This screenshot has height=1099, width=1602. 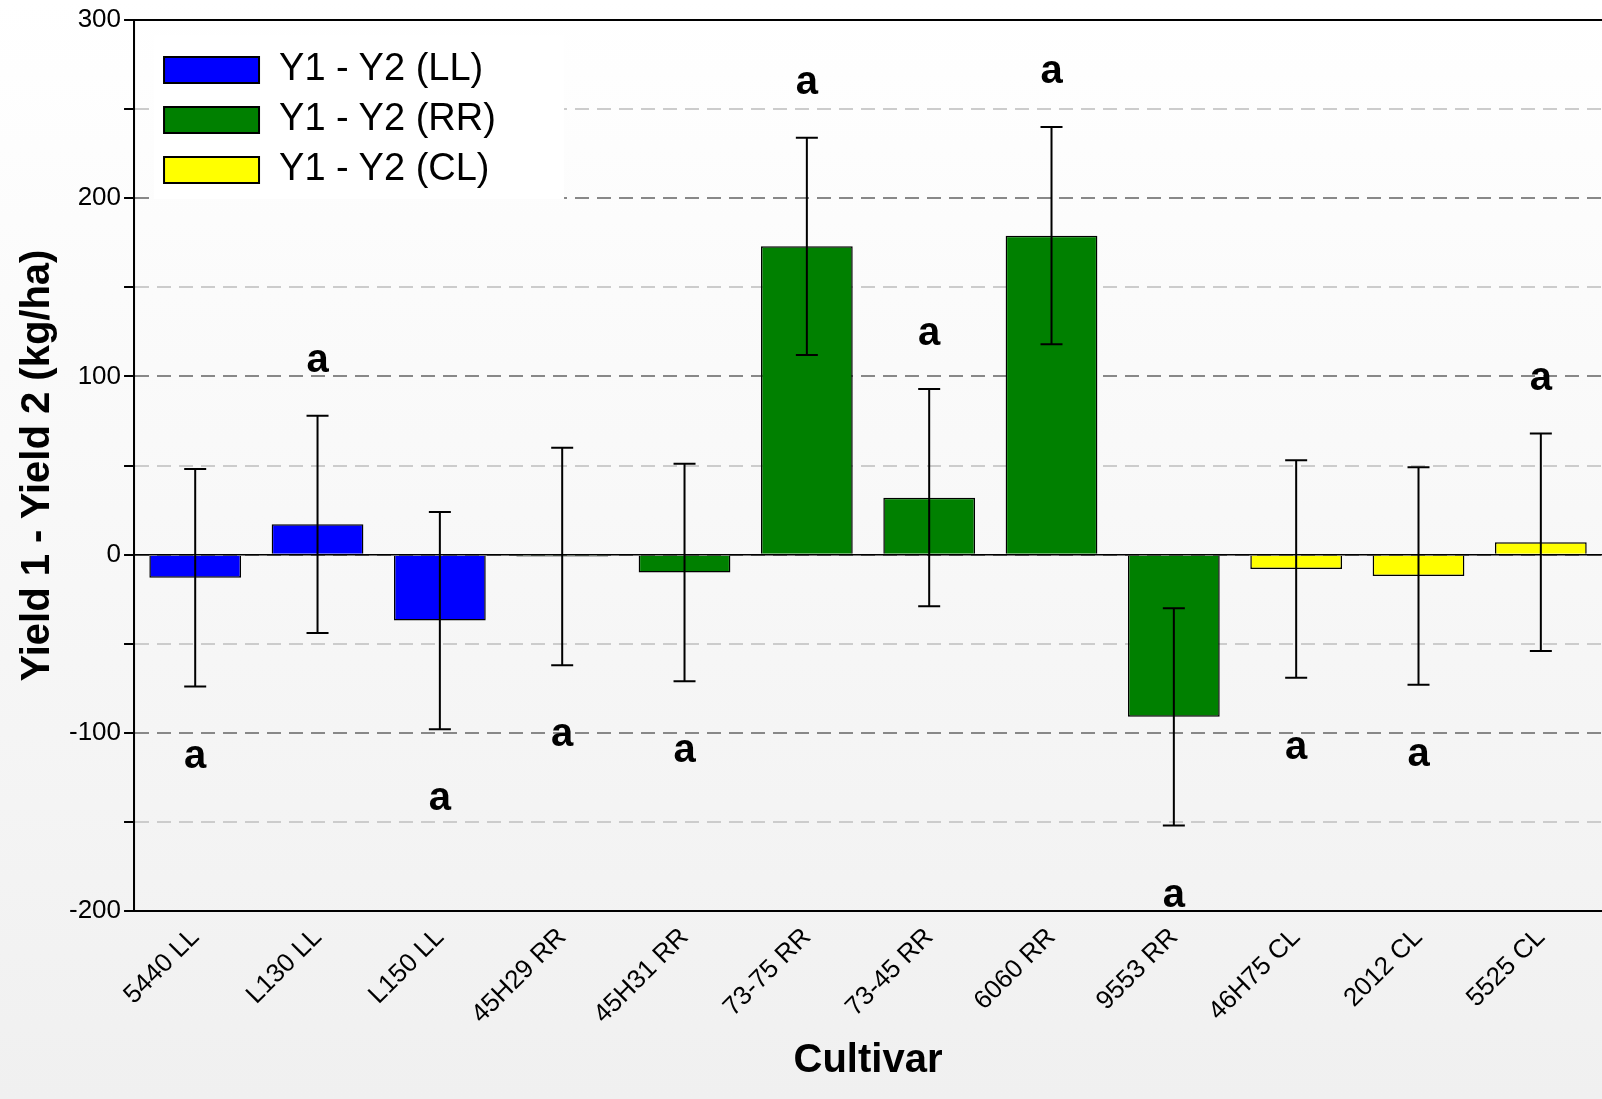 What do you see at coordinates (868, 1058) in the screenshot?
I see `x-axis-title: Cultivar` at bounding box center [868, 1058].